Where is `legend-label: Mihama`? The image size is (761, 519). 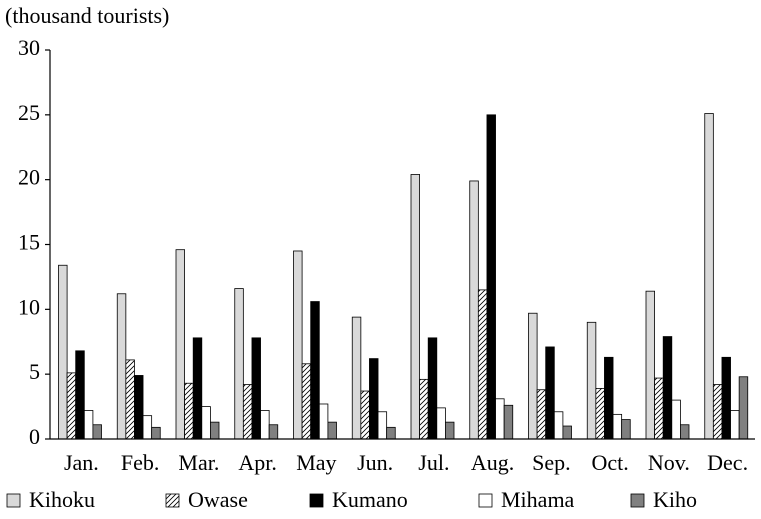 legend-label: Mihama is located at coordinates (538, 499).